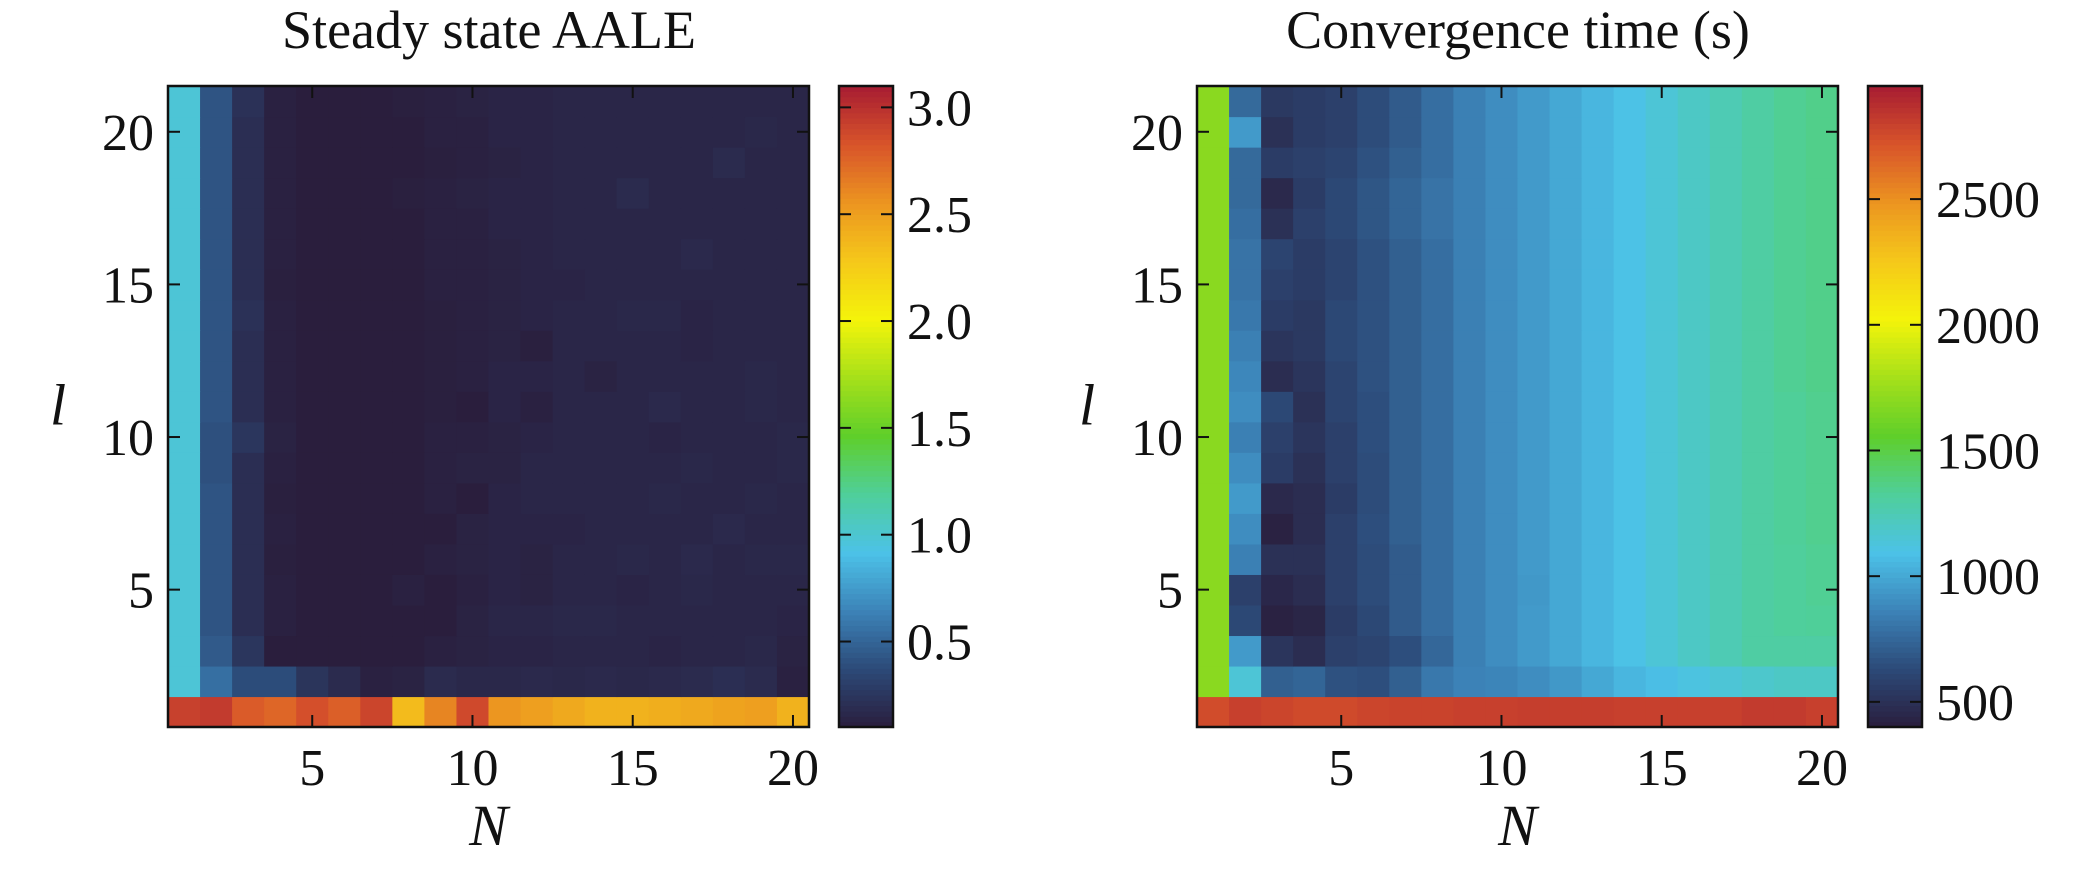 This screenshot has width=2079, height=881. What do you see at coordinates (939, 429) in the screenshot?
I see `colorbar-tick-label: 1.5` at bounding box center [939, 429].